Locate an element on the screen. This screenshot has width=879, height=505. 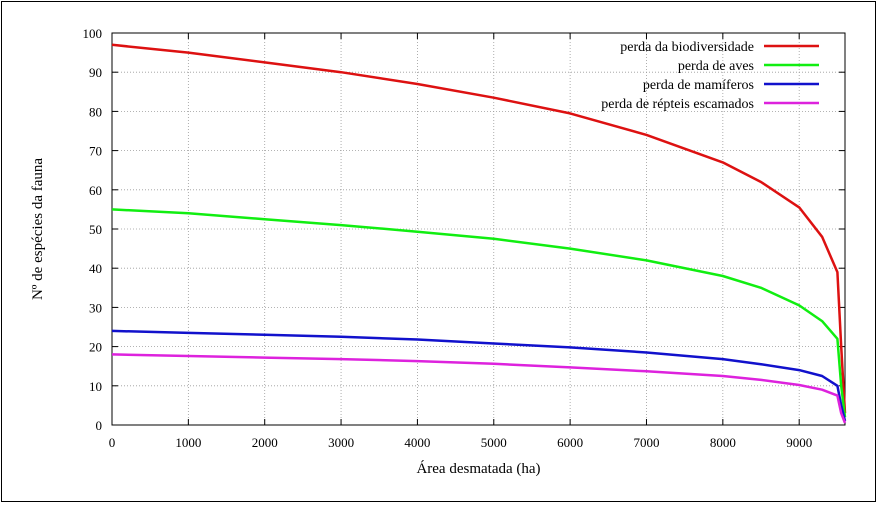
x-tick-label: 1000 is located at coordinates (188, 442).